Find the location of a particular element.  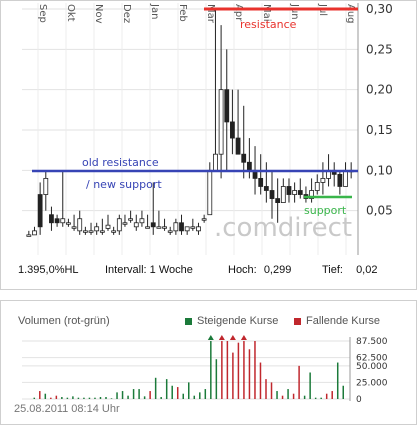

x-tick-label: Mai is located at coordinates (266, 13).